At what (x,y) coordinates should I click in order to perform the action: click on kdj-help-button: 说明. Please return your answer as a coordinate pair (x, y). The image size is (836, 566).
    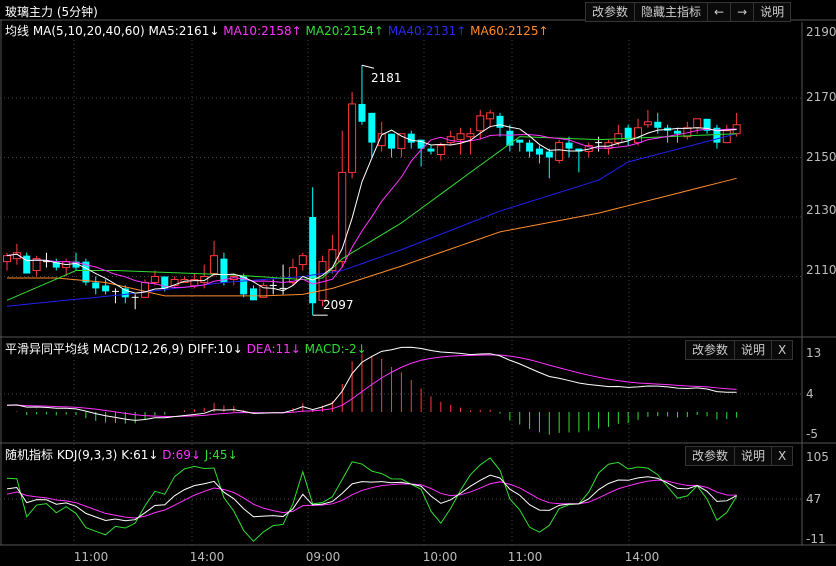
    Looking at the image, I should click on (754, 456).